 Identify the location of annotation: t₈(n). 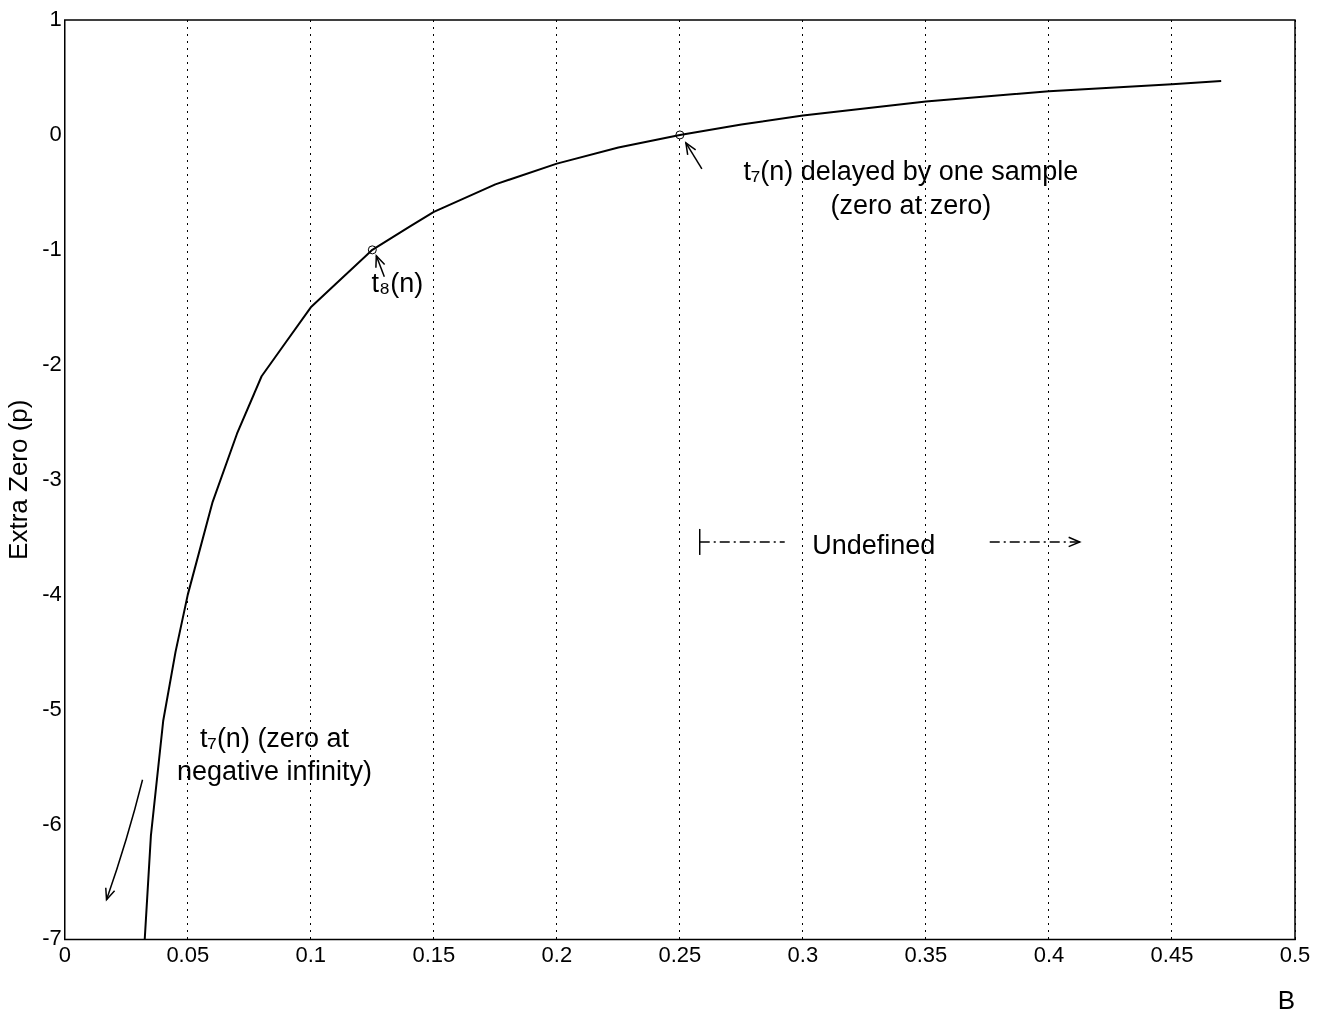
(397, 283).